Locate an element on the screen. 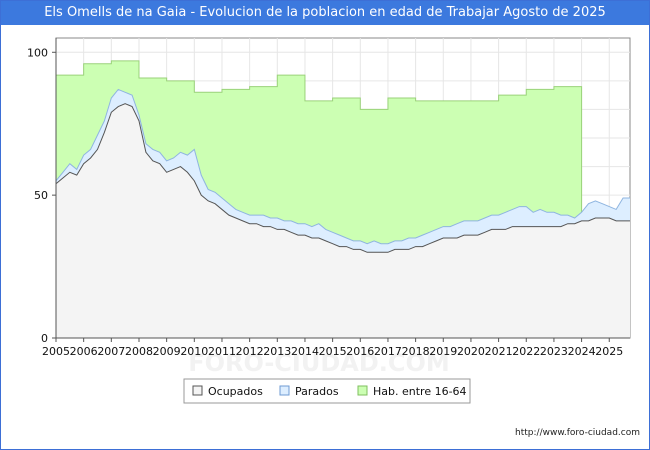  legend-swatch-hab is located at coordinates (362, 390).